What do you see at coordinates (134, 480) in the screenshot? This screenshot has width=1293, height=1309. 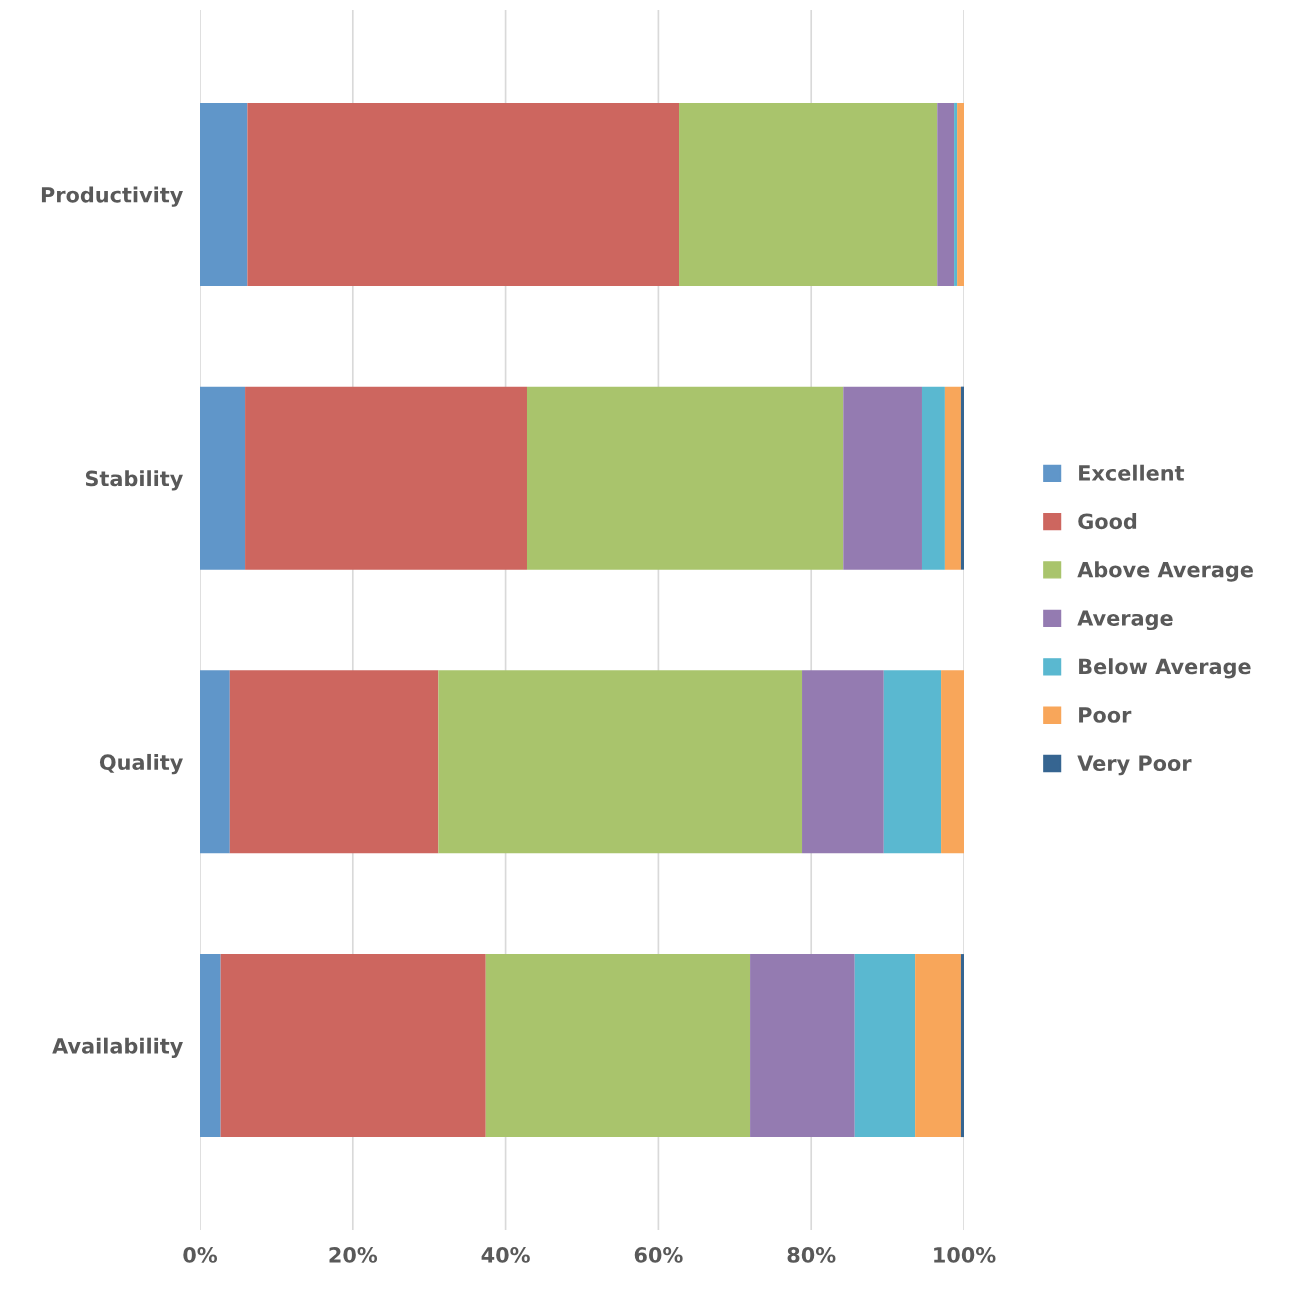 I see `y-tick-label: Stability` at bounding box center [134, 480].